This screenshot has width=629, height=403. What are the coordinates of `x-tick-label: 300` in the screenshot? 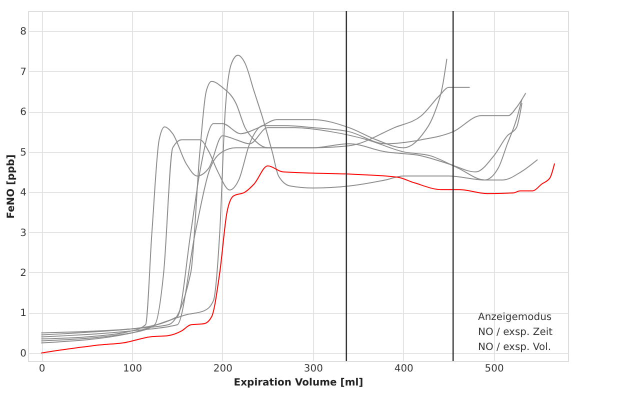 It's located at (313, 369).